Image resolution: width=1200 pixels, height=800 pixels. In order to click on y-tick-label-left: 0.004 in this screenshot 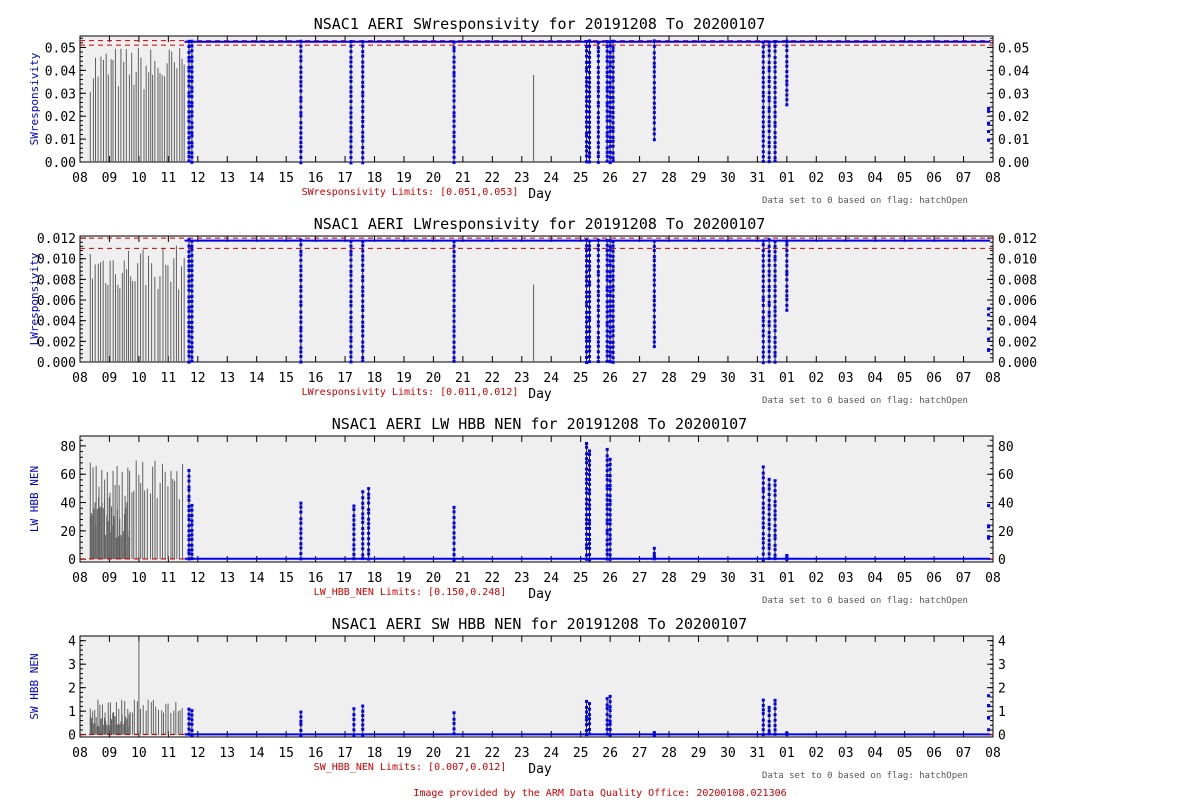, I will do `click(56, 322)`.